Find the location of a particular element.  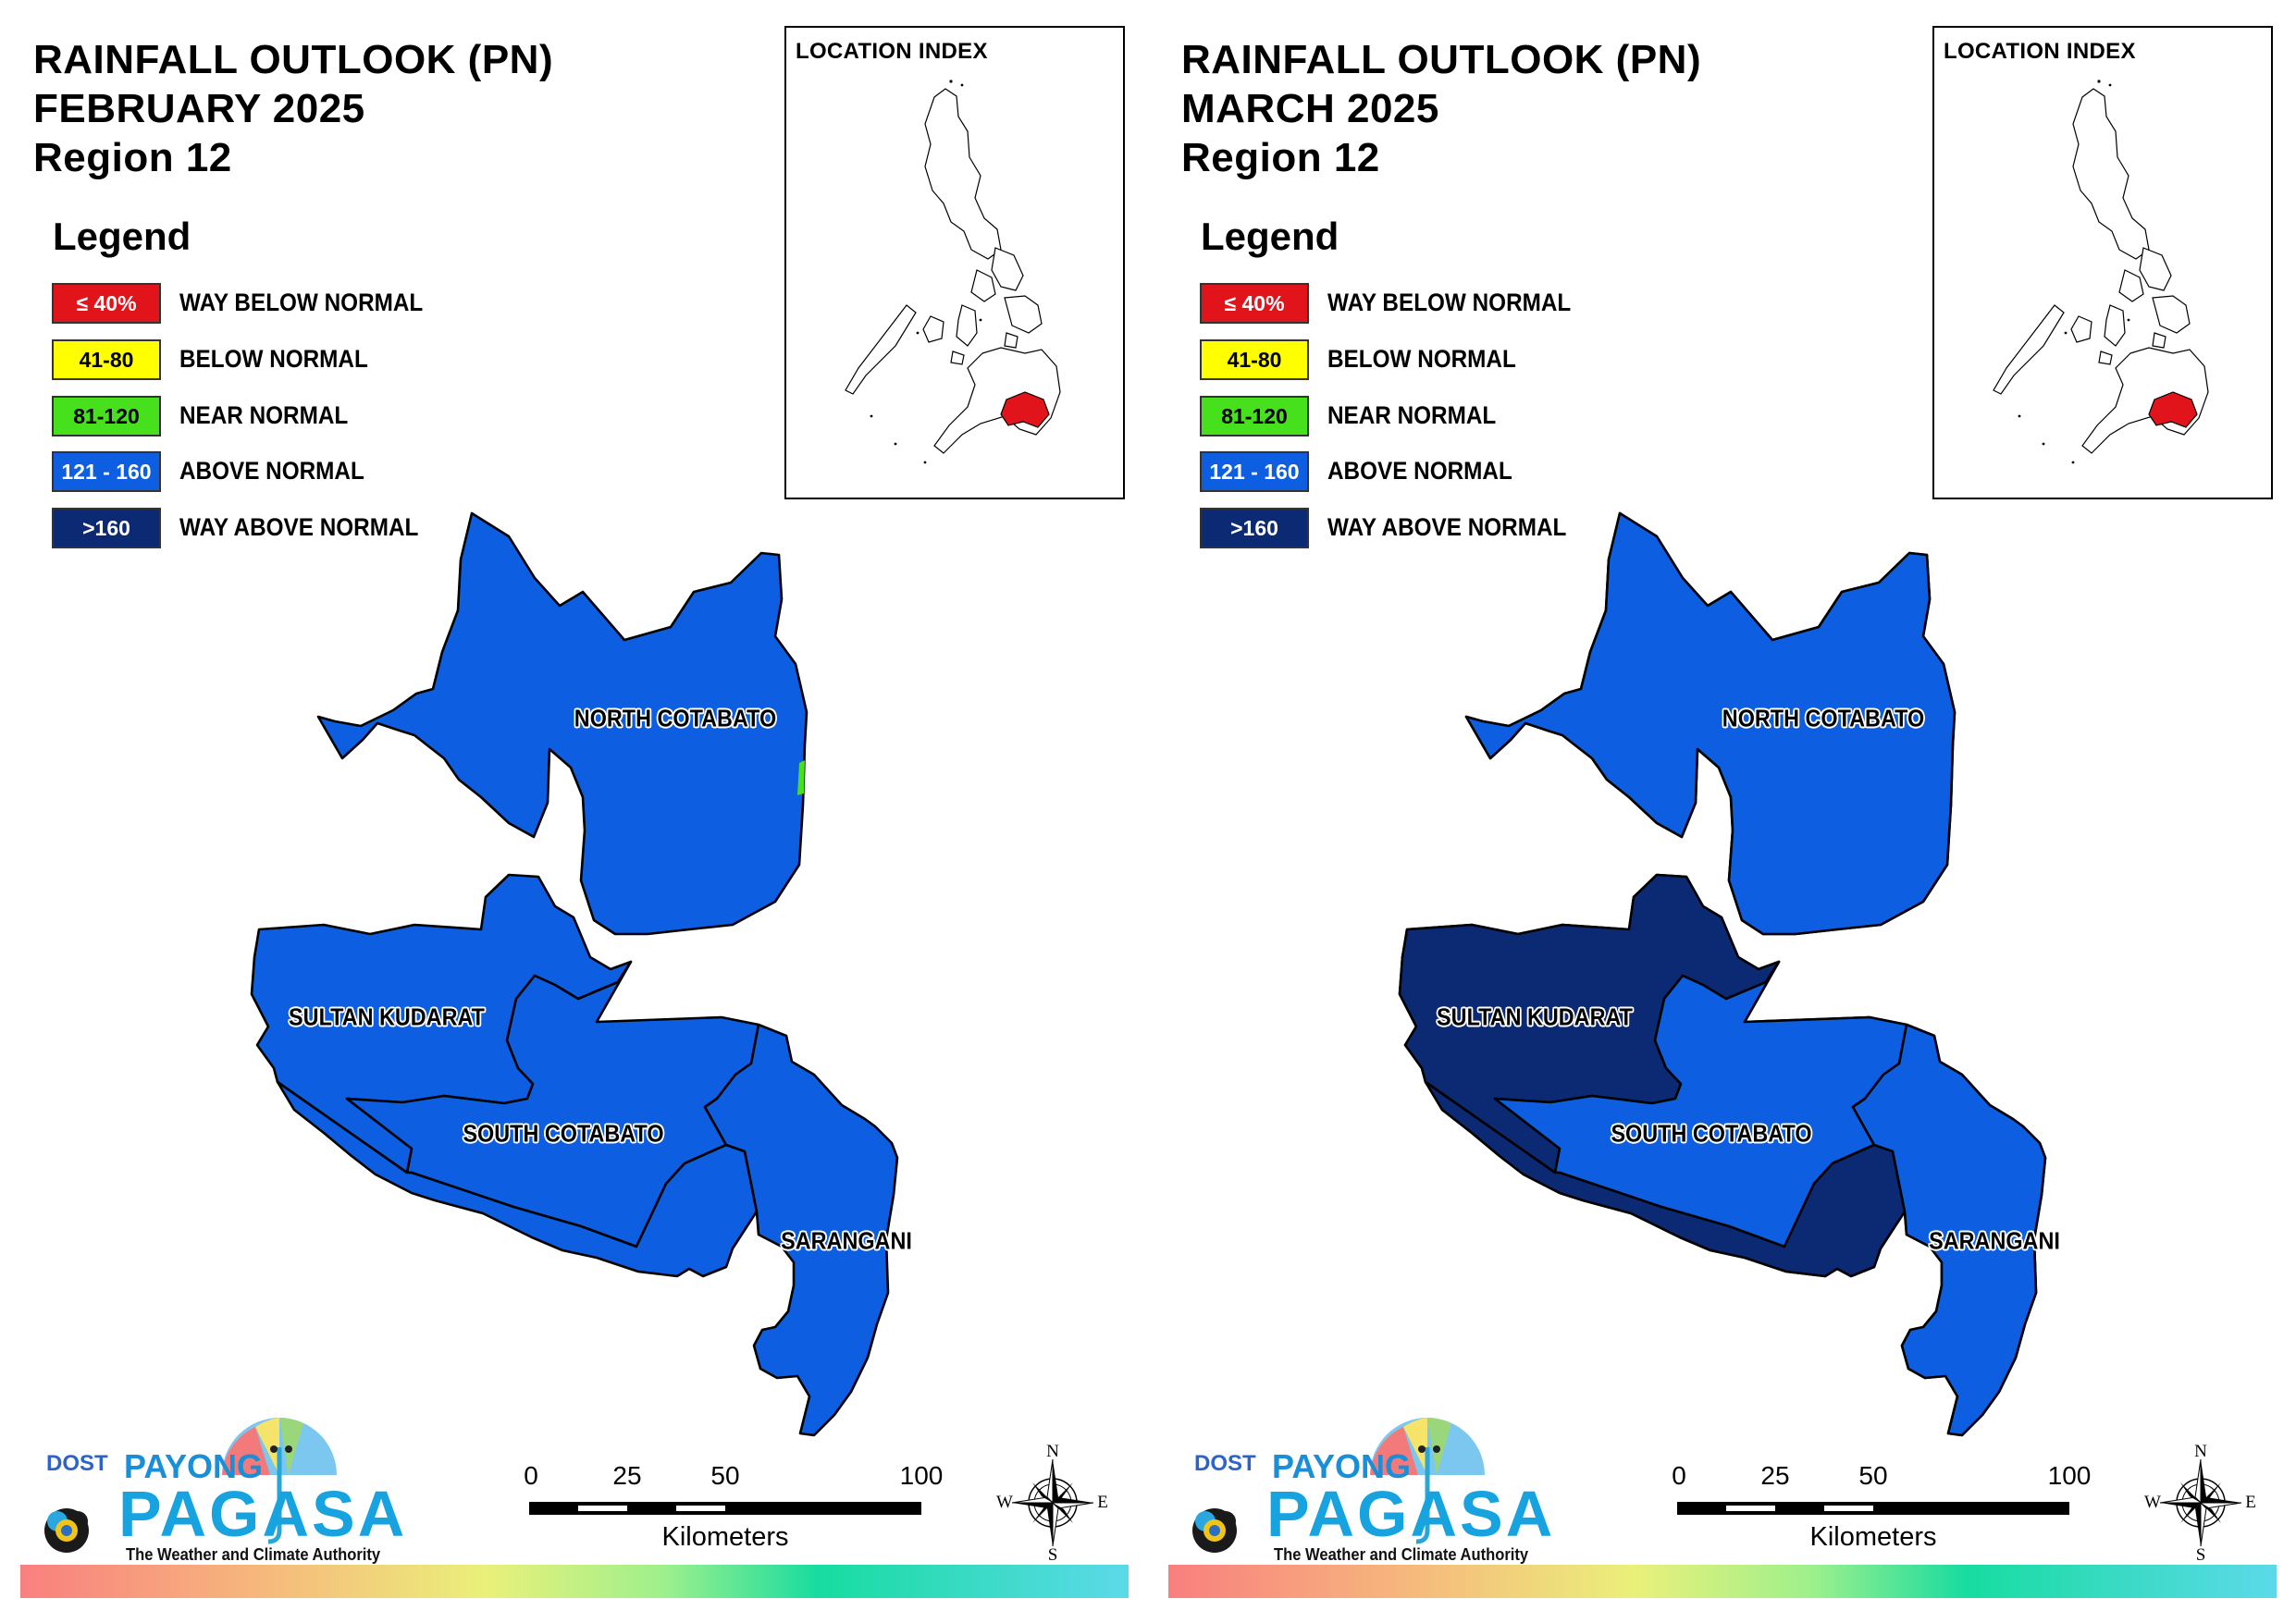

province-sarangani is located at coordinates (801, 1230).